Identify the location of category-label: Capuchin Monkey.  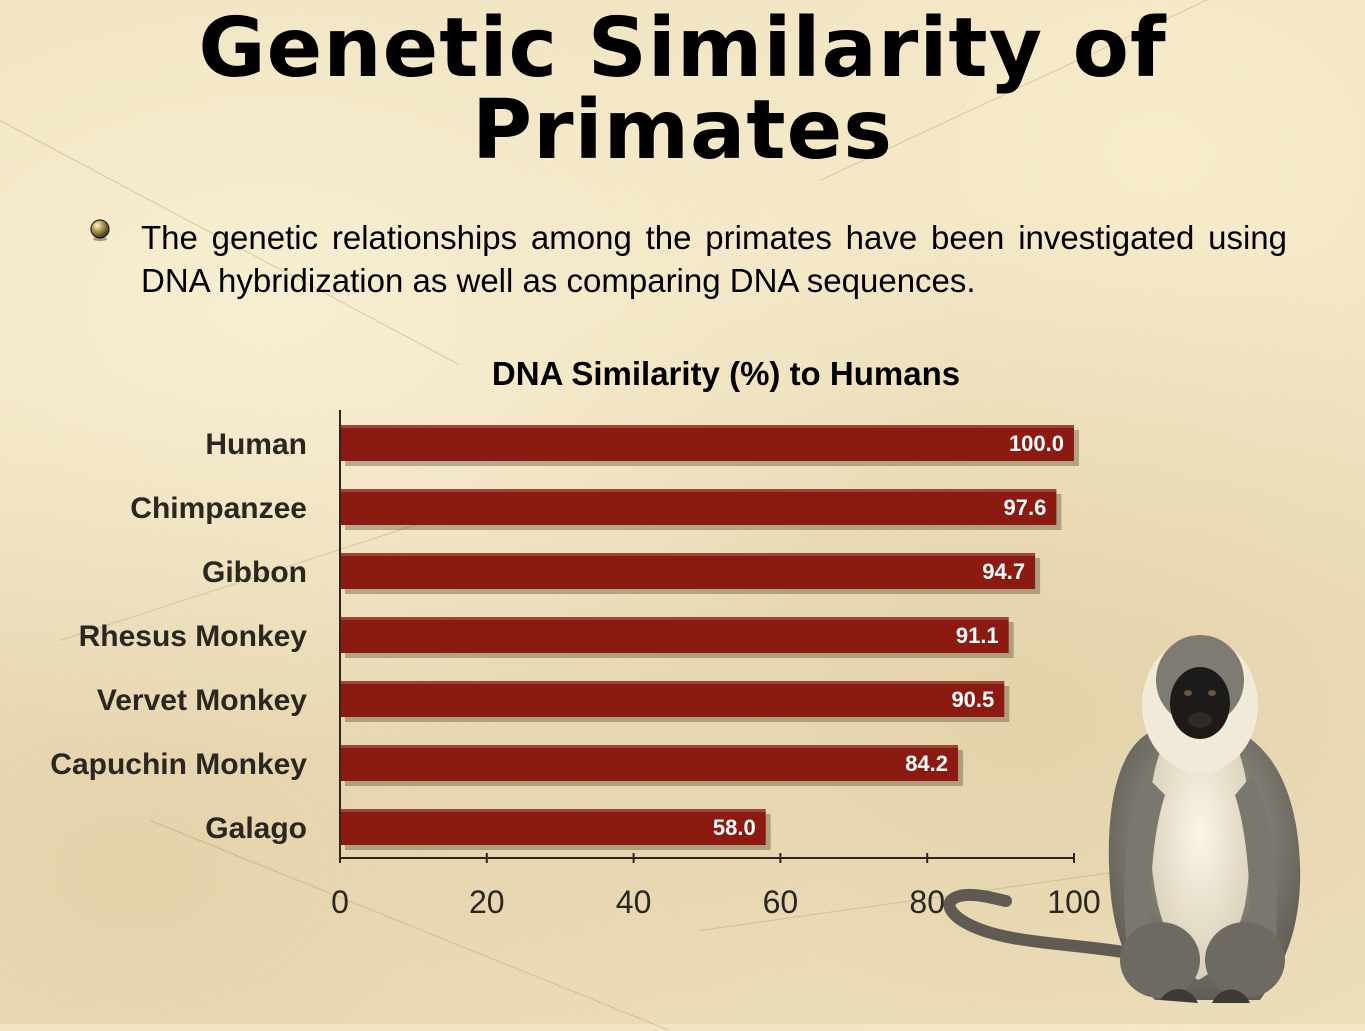
(178, 764).